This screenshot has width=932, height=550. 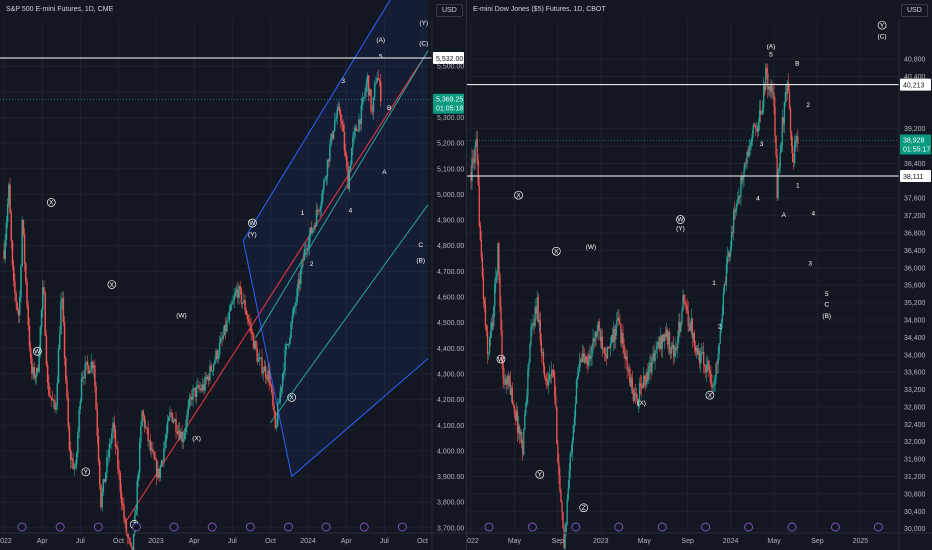 I want to click on x-tick-label: May, so click(x=515, y=541).